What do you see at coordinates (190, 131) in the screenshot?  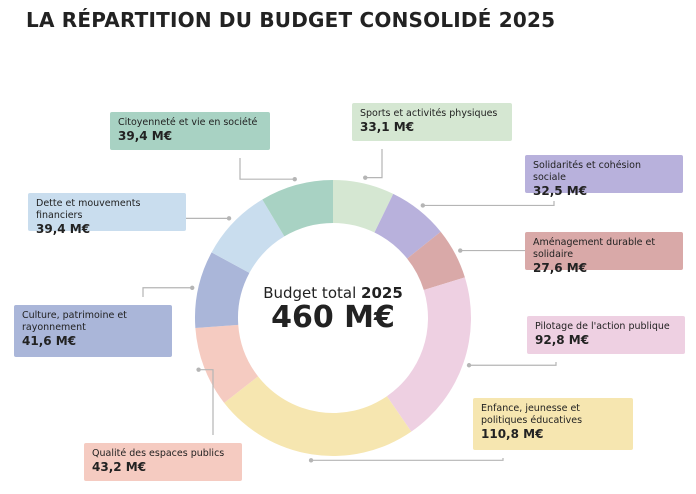 I see `label-box: Citoyenneté et vie en société 39,4 M€` at bounding box center [190, 131].